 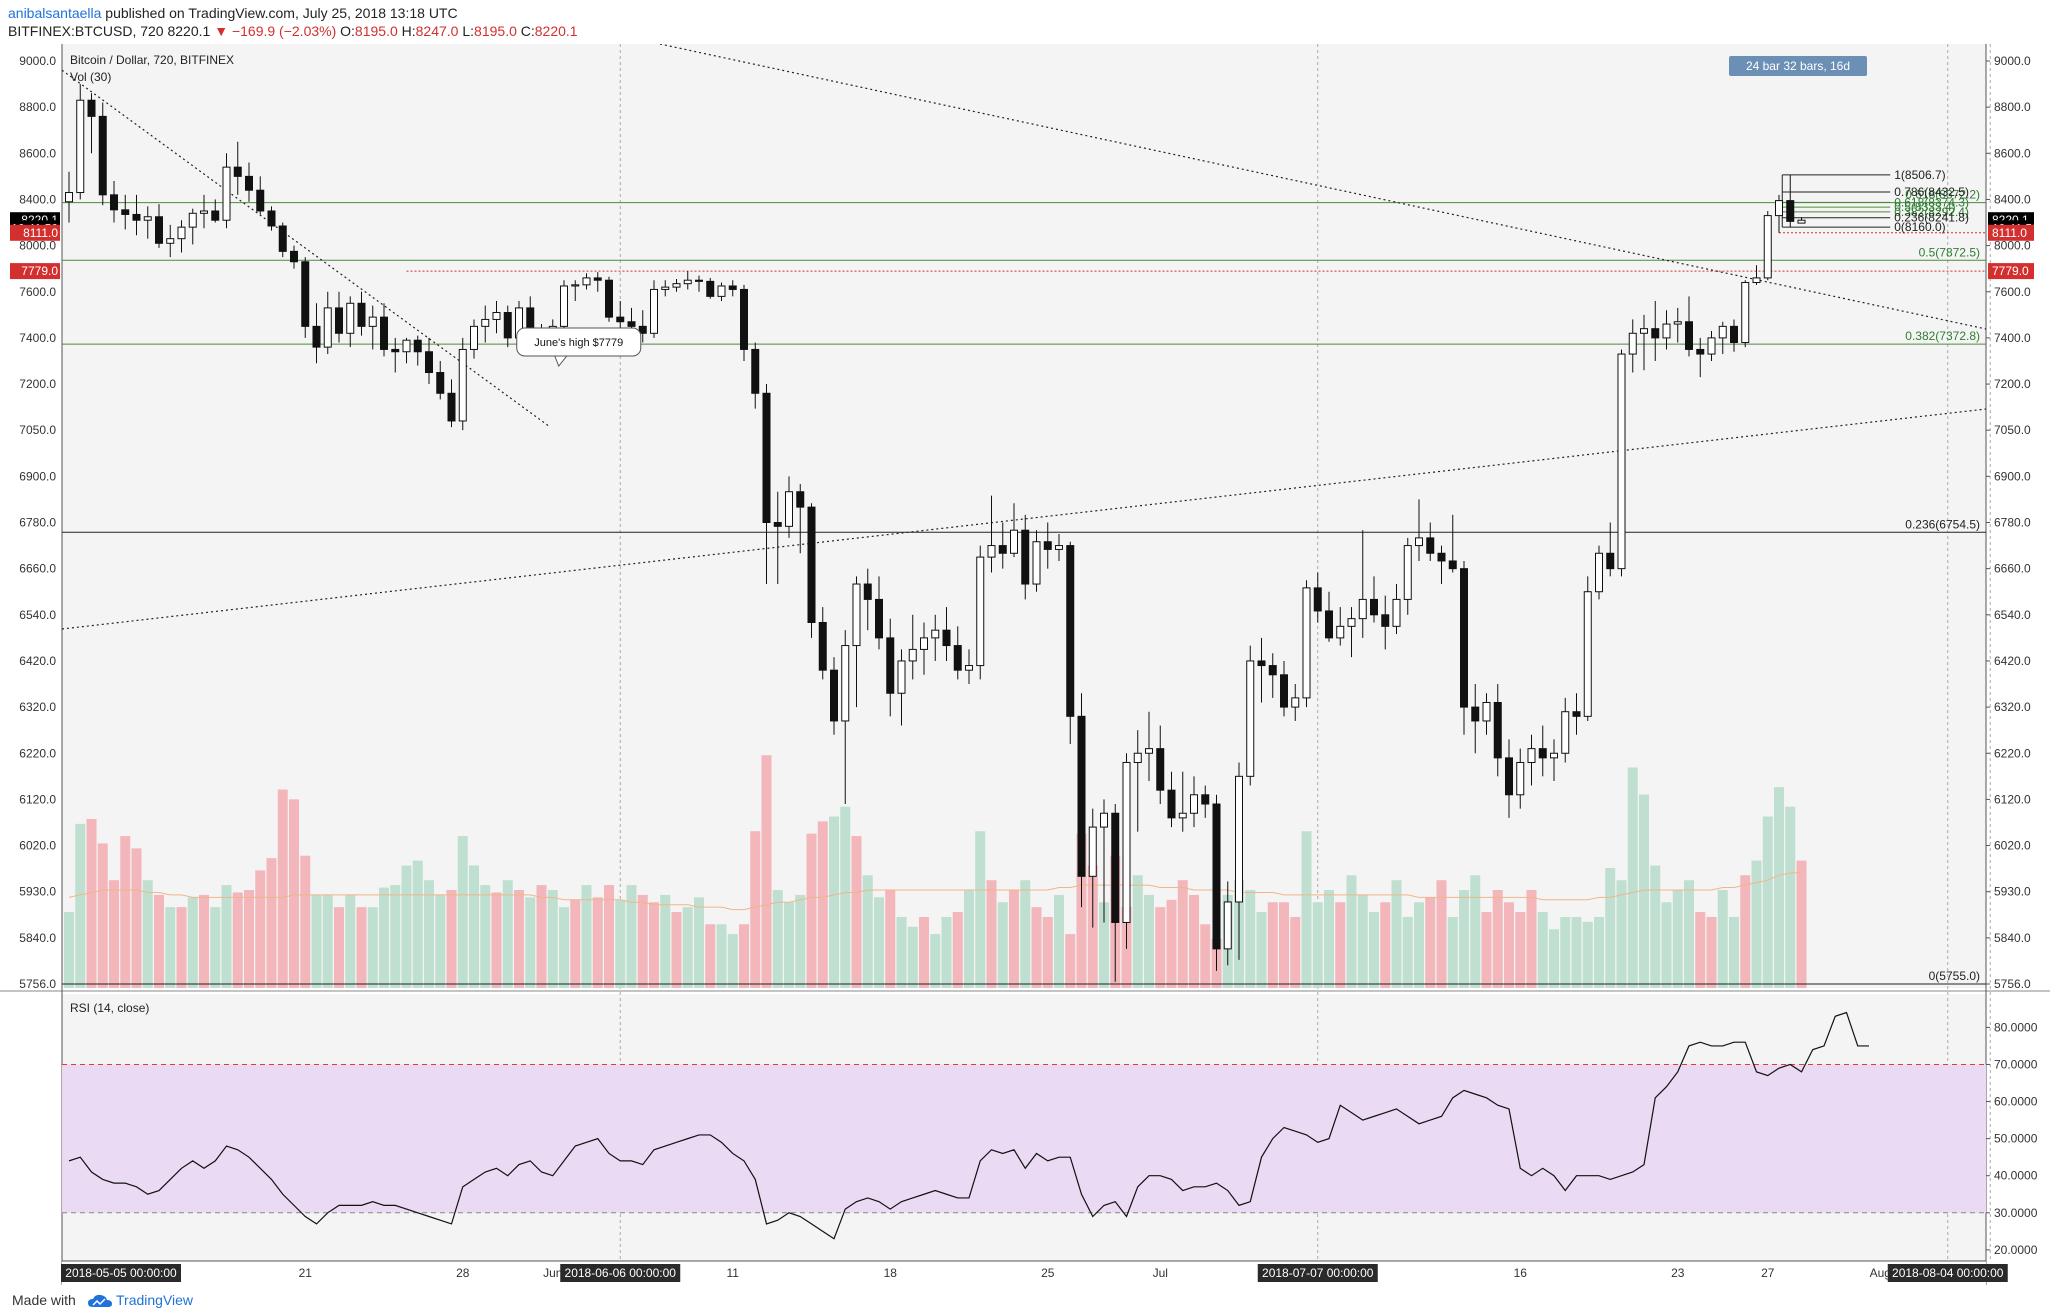 I want to click on tradingview-brand: TradingView, so click(x=155, y=1300).